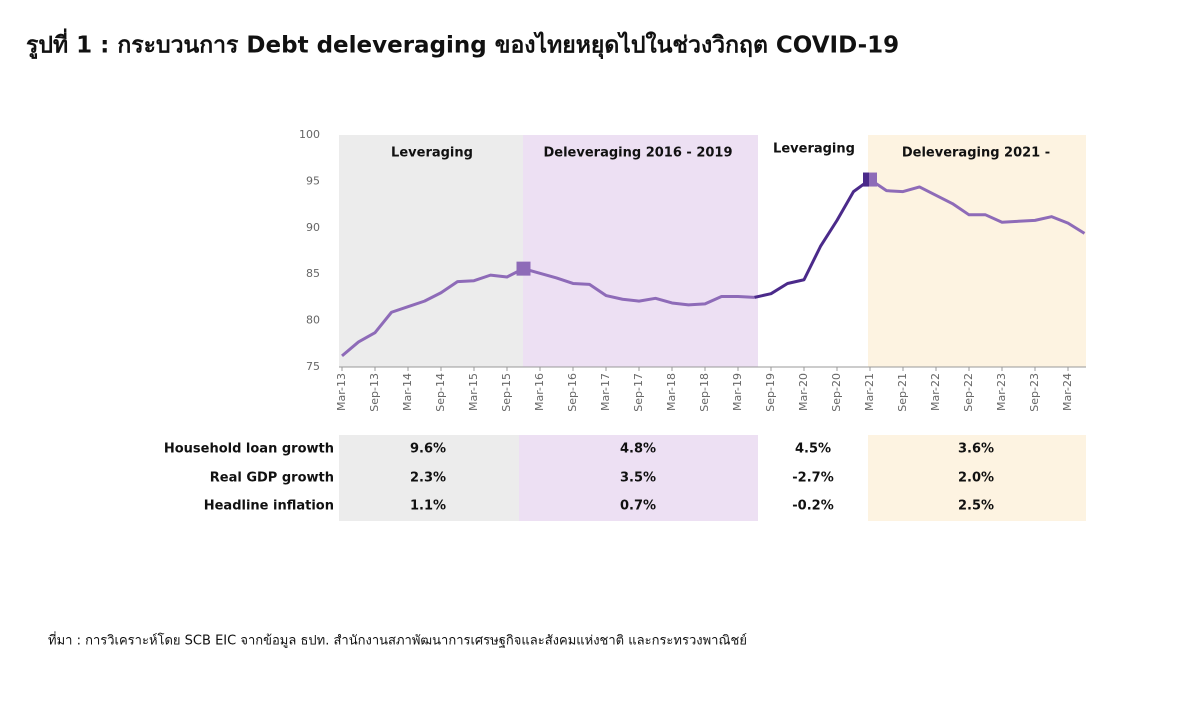 Image resolution: width=1200 pixels, height=706 pixels. Describe the element at coordinates (374, 392) in the screenshot. I see `x-tick-label: Sep-13` at that location.